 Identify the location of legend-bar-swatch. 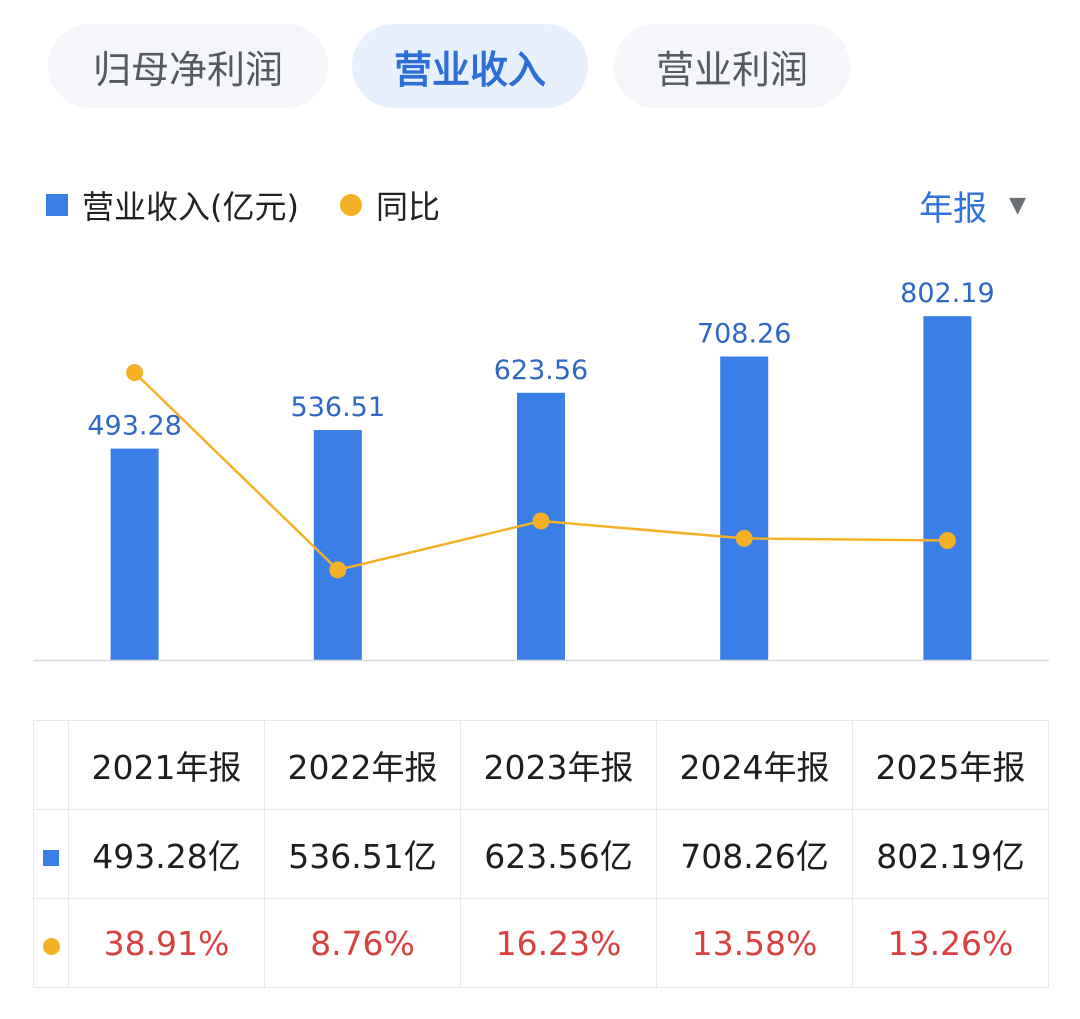
(57, 205).